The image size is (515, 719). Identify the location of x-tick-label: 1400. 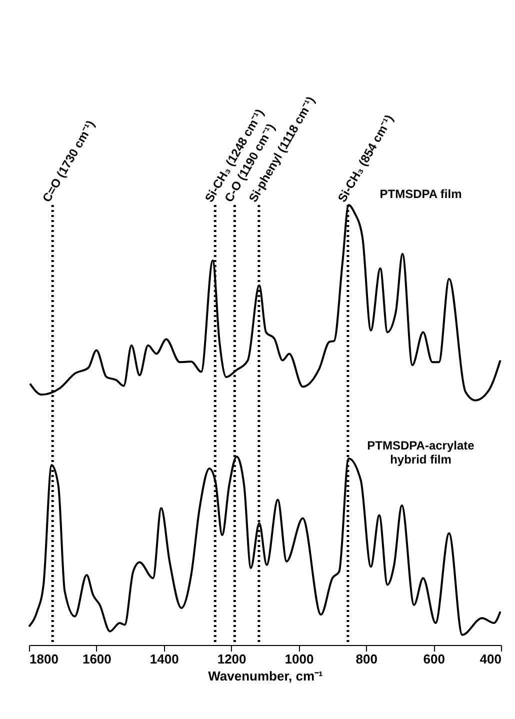
(164, 659).